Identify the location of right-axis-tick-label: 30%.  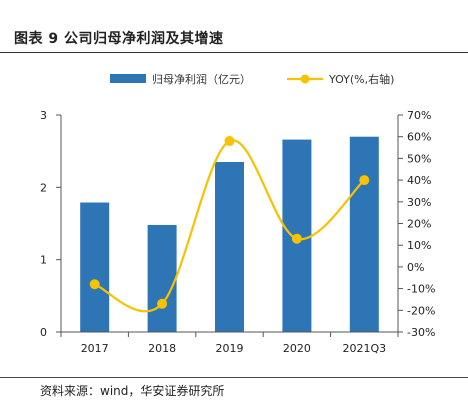
(419, 202).